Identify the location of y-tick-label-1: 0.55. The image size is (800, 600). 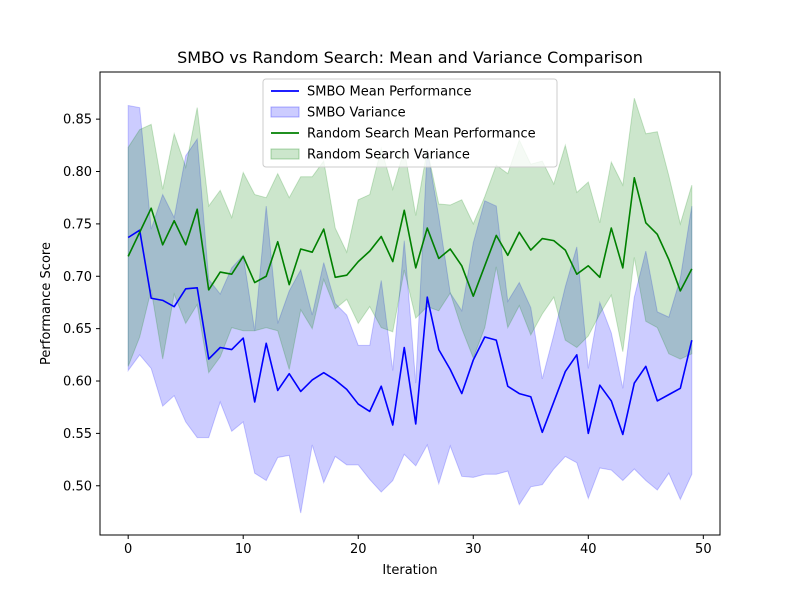
(77, 434).